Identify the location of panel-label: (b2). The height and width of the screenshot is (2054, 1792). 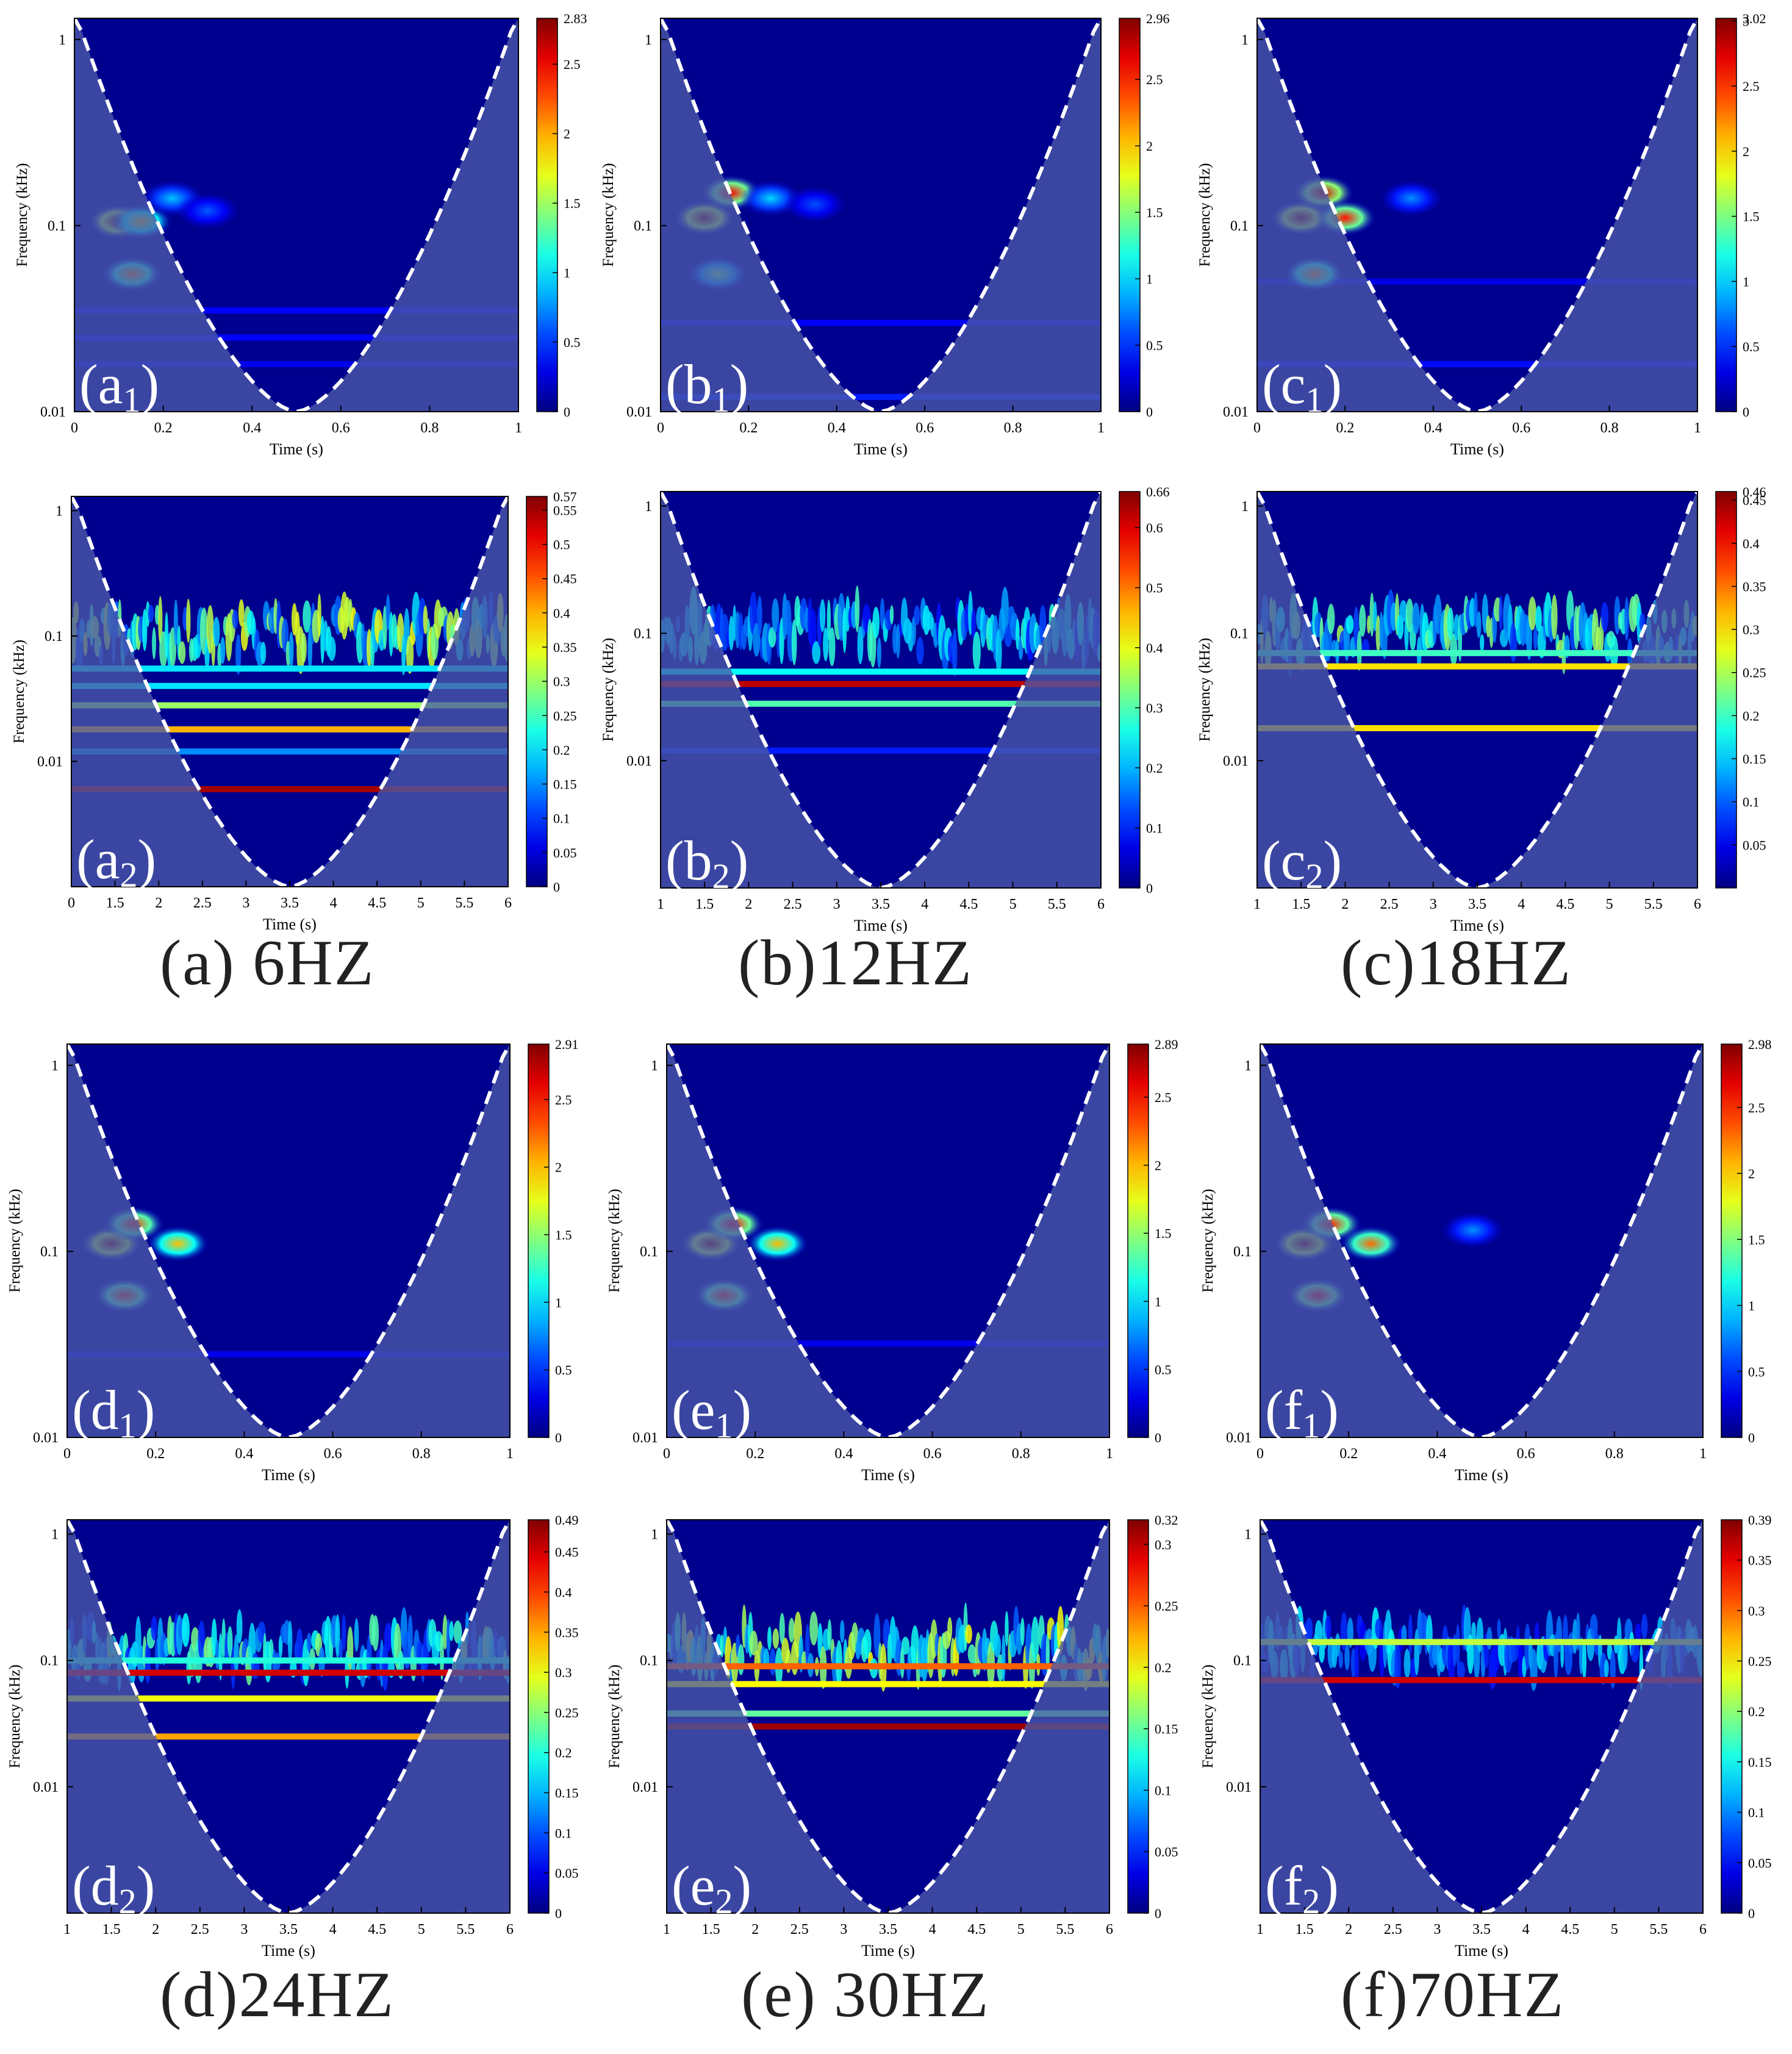
(706, 862).